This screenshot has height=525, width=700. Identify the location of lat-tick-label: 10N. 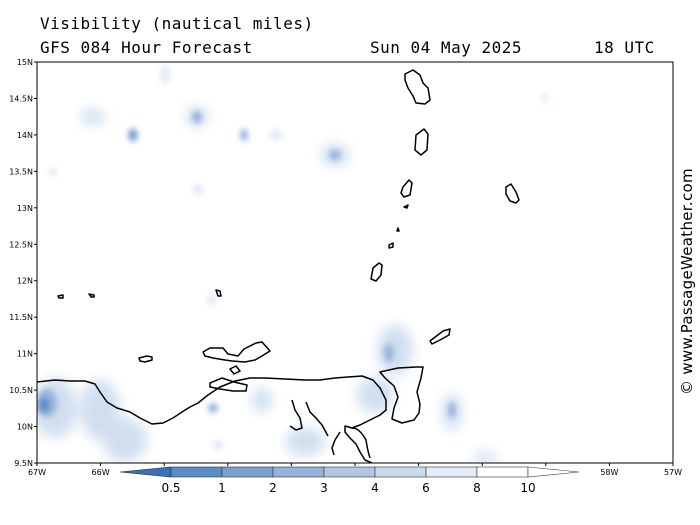
(25, 427).